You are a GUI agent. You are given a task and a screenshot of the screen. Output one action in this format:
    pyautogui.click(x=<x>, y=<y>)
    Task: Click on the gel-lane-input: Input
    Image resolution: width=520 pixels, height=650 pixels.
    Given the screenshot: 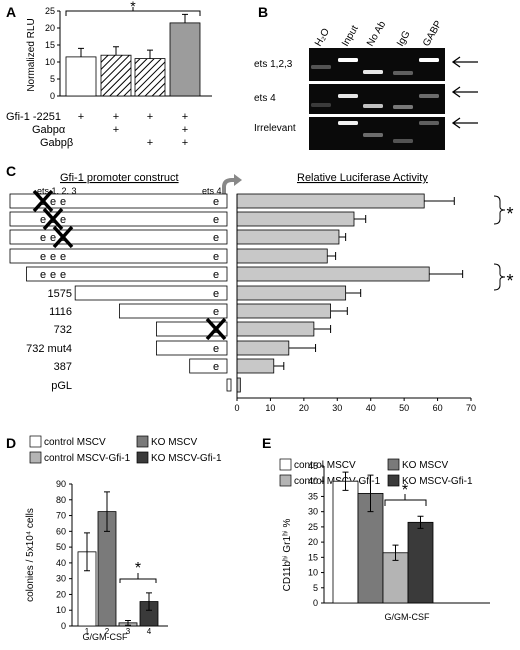 What is the action you would take?
    pyautogui.click(x=350, y=36)
    